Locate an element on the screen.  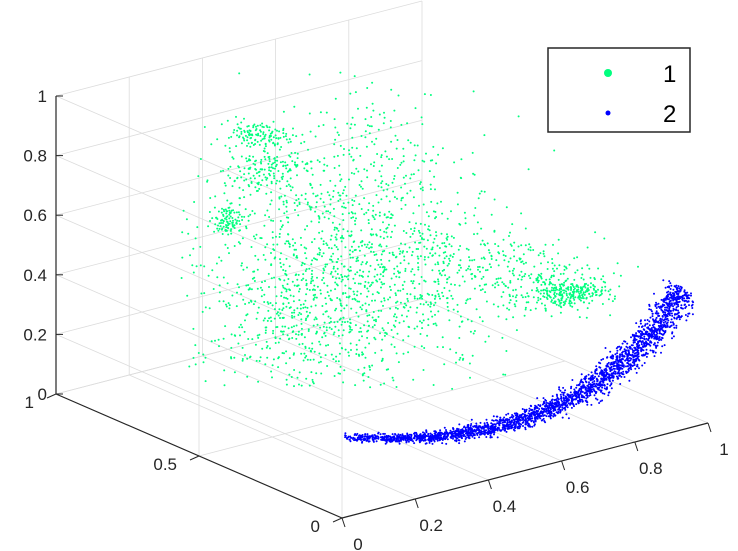
y-tick-label: 1 is located at coordinates (29, 402).